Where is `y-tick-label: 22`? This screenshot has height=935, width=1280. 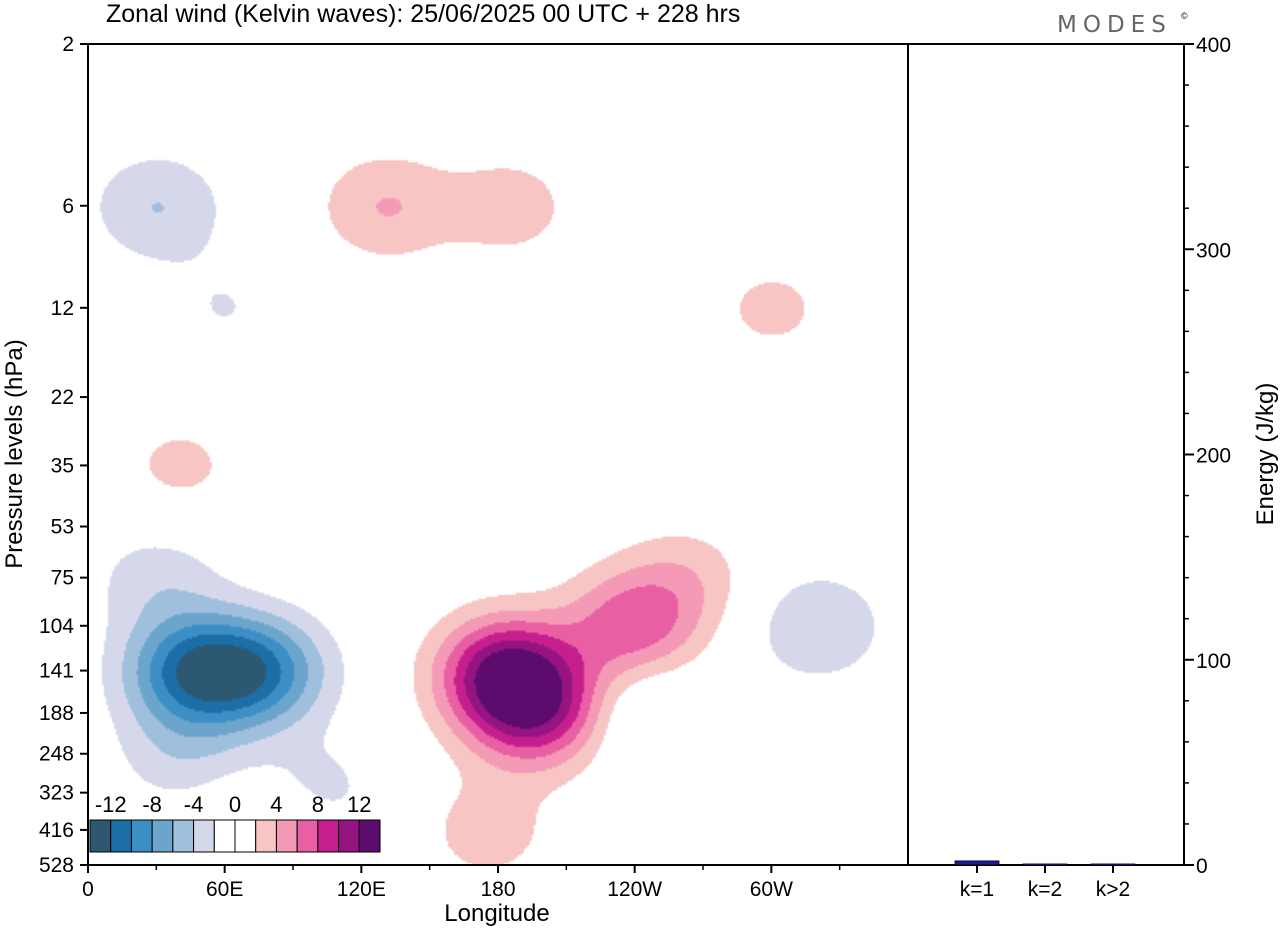
y-tick-label: 22 is located at coordinates (62, 397).